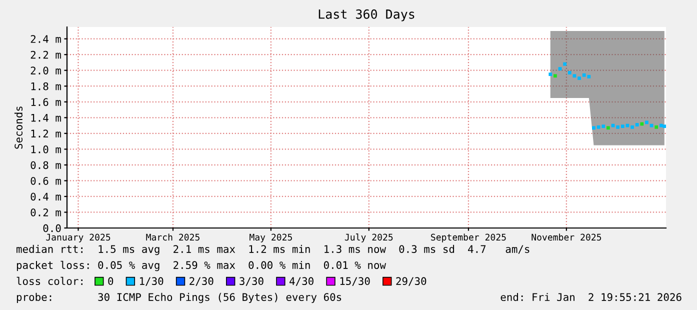 Image resolution: width=697 pixels, height=310 pixels. Describe the element at coordinates (368, 238) in the screenshot. I see `x-tick-label: July 2025` at that location.